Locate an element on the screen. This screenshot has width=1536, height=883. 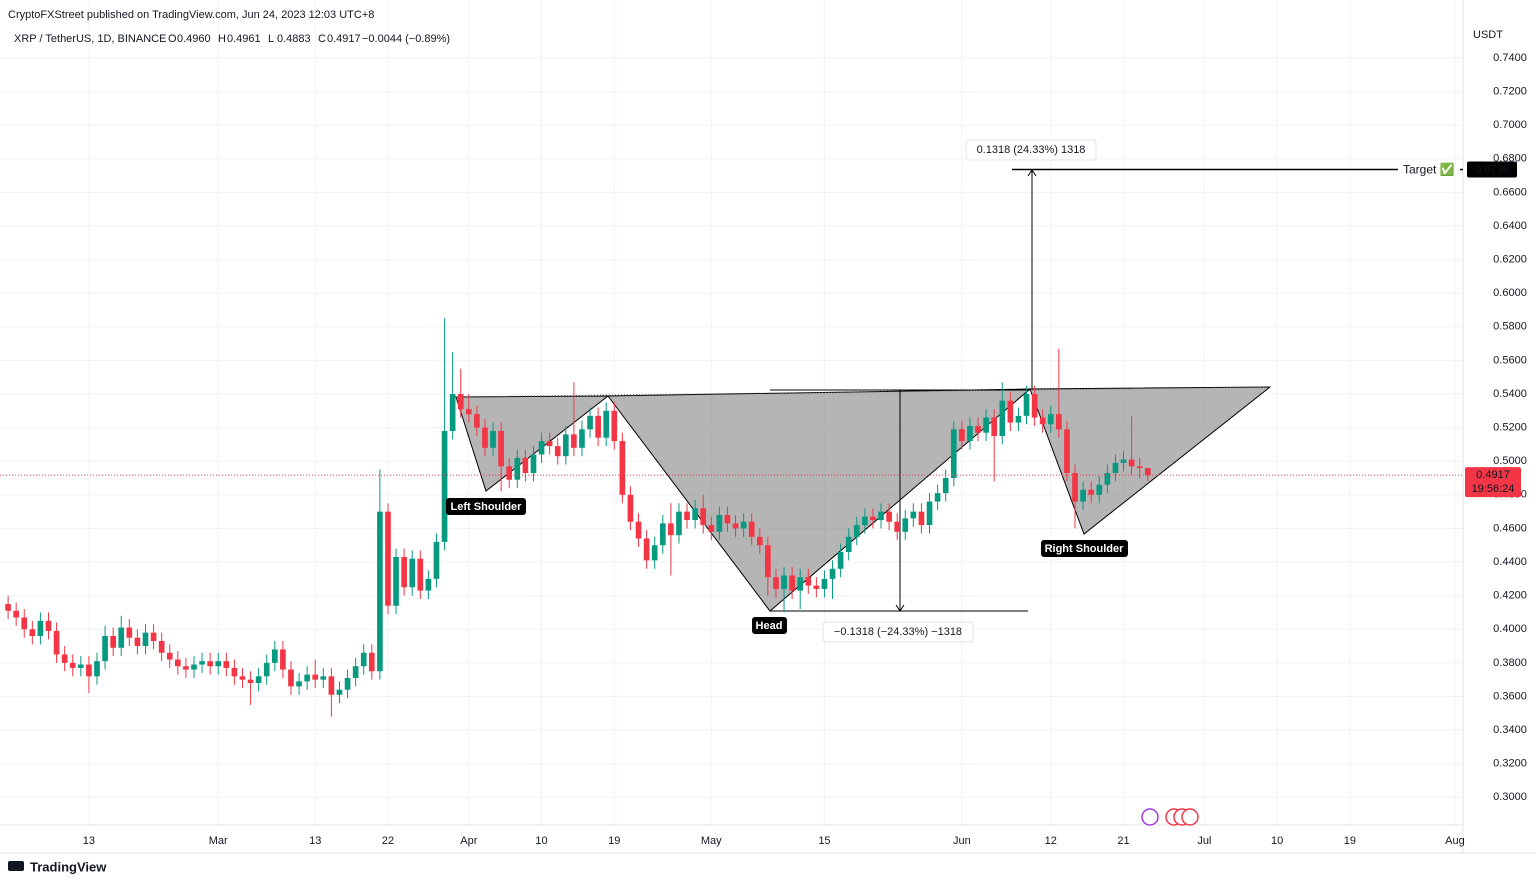
drop-label: −0.1318 (−24.33%) −1318 is located at coordinates (898, 632).